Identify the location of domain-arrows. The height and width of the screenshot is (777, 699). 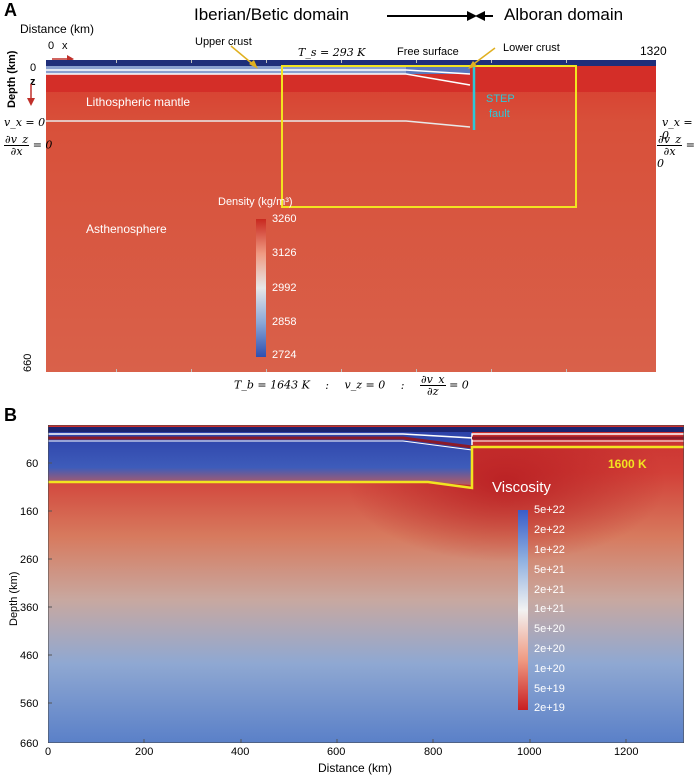
(440, 16).